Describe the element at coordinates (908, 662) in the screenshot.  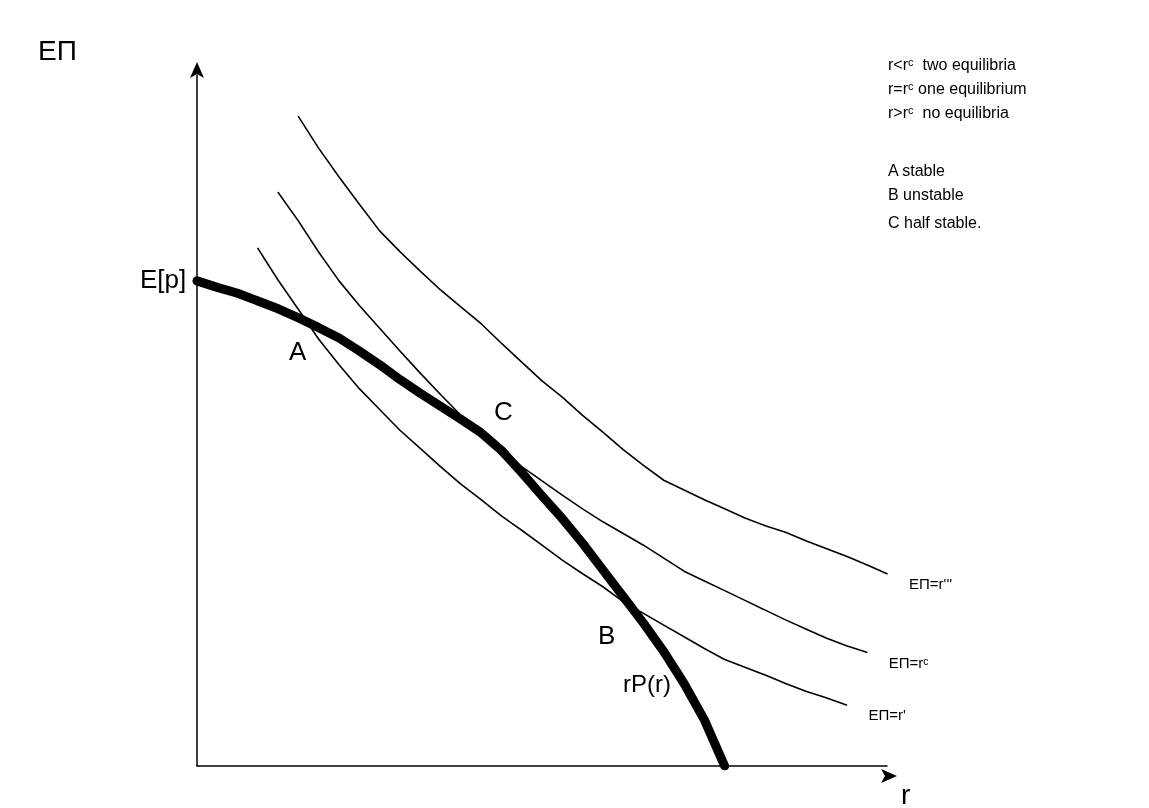
I see `series-label: EΠ=rᶜ` at that location.